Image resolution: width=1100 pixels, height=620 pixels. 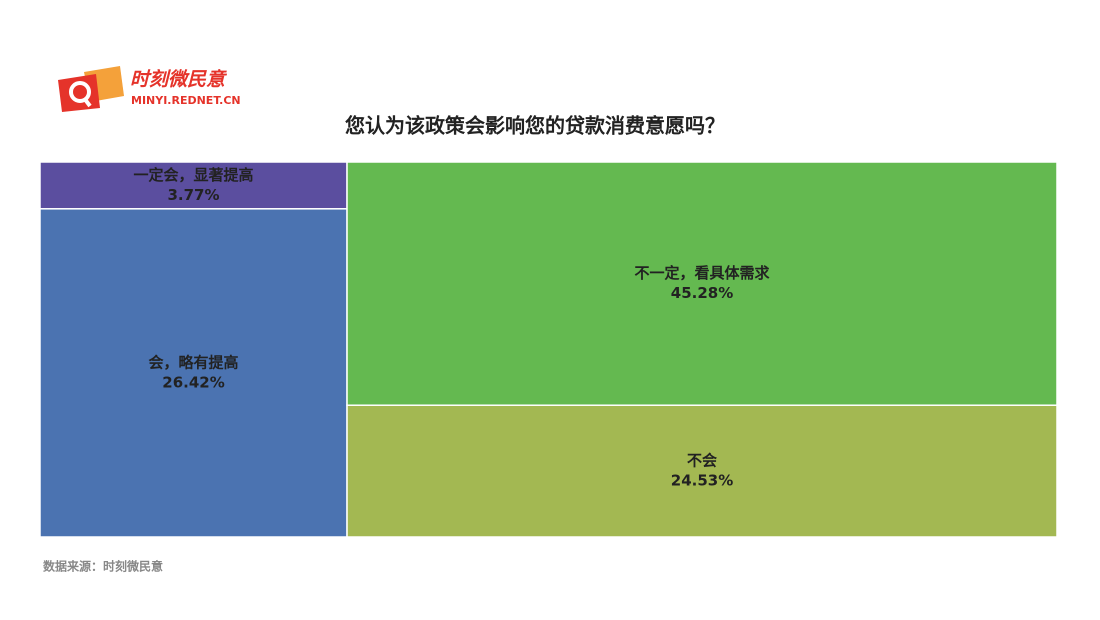 What do you see at coordinates (194, 175) in the screenshot?
I see `cell-label: 一定会，显著提高` at bounding box center [194, 175].